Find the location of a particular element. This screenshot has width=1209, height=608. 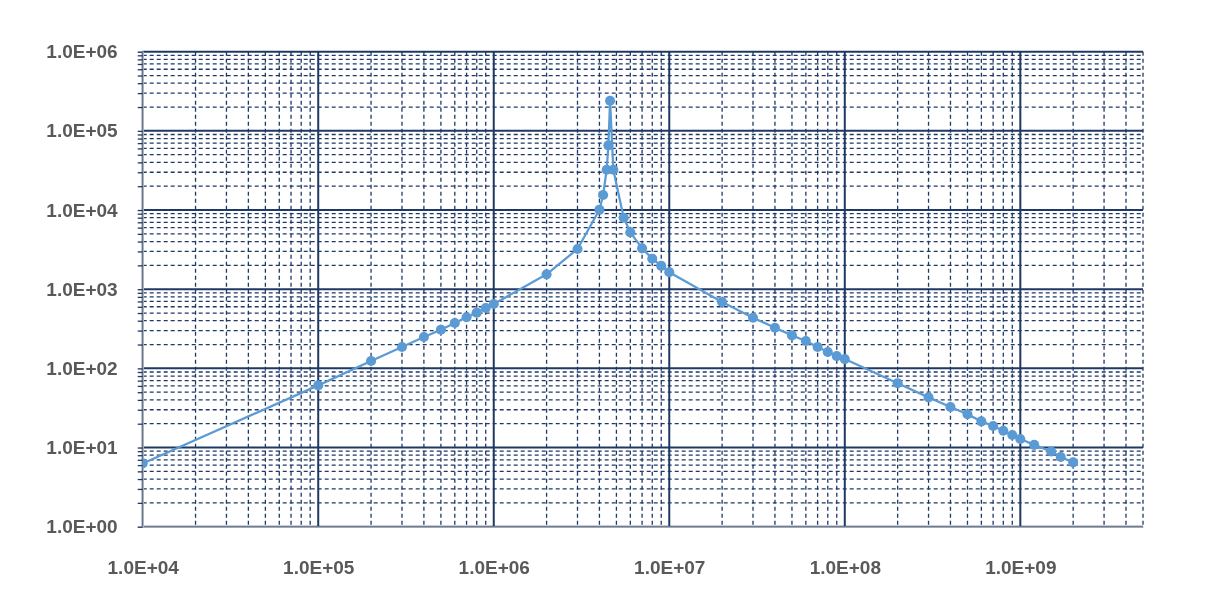

y-tick-label: 1.0E+00 is located at coordinates (82, 527).